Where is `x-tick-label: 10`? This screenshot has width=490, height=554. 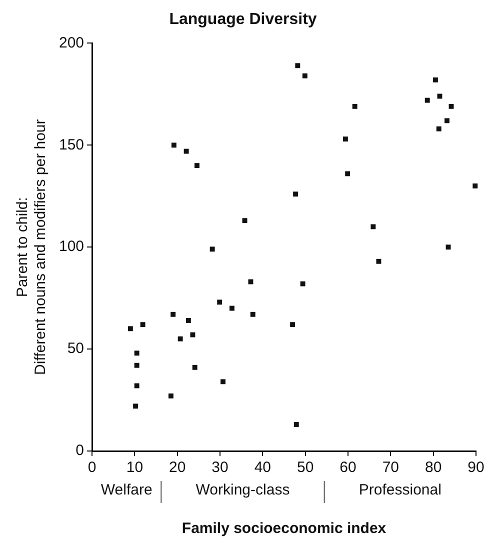 x-tick-label: 10 is located at coordinates (135, 467).